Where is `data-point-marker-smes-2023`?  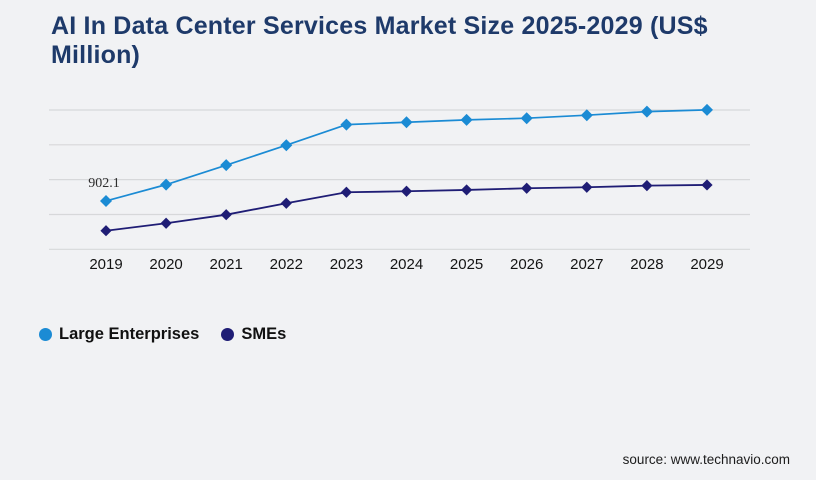
data-point-marker-smes-2023 is located at coordinates (346, 192).